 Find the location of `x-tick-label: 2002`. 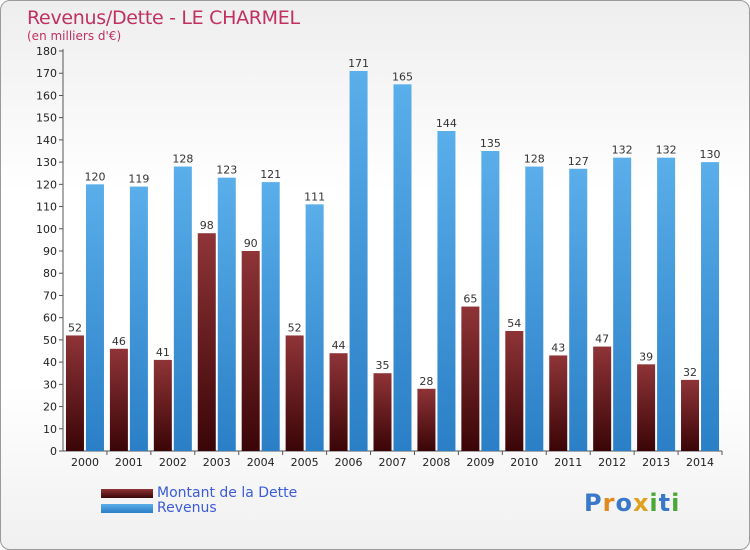

x-tick-label: 2002 is located at coordinates (173, 462).